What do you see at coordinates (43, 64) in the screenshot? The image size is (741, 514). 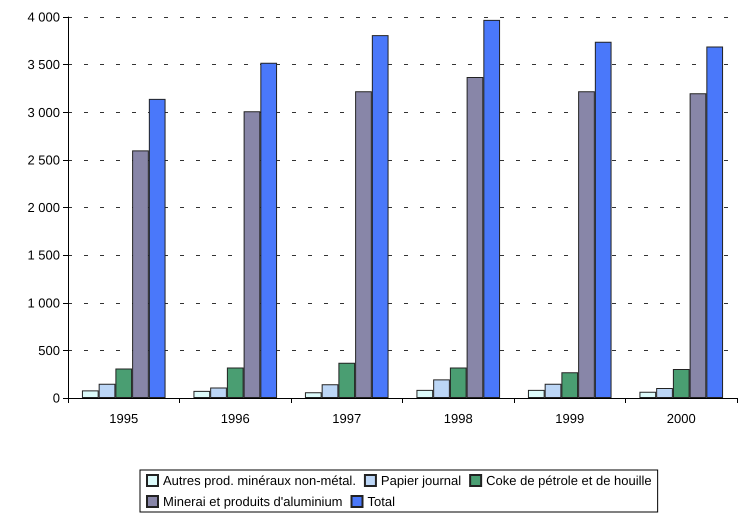 I see `y-tick-label: 3 500` at bounding box center [43, 64].